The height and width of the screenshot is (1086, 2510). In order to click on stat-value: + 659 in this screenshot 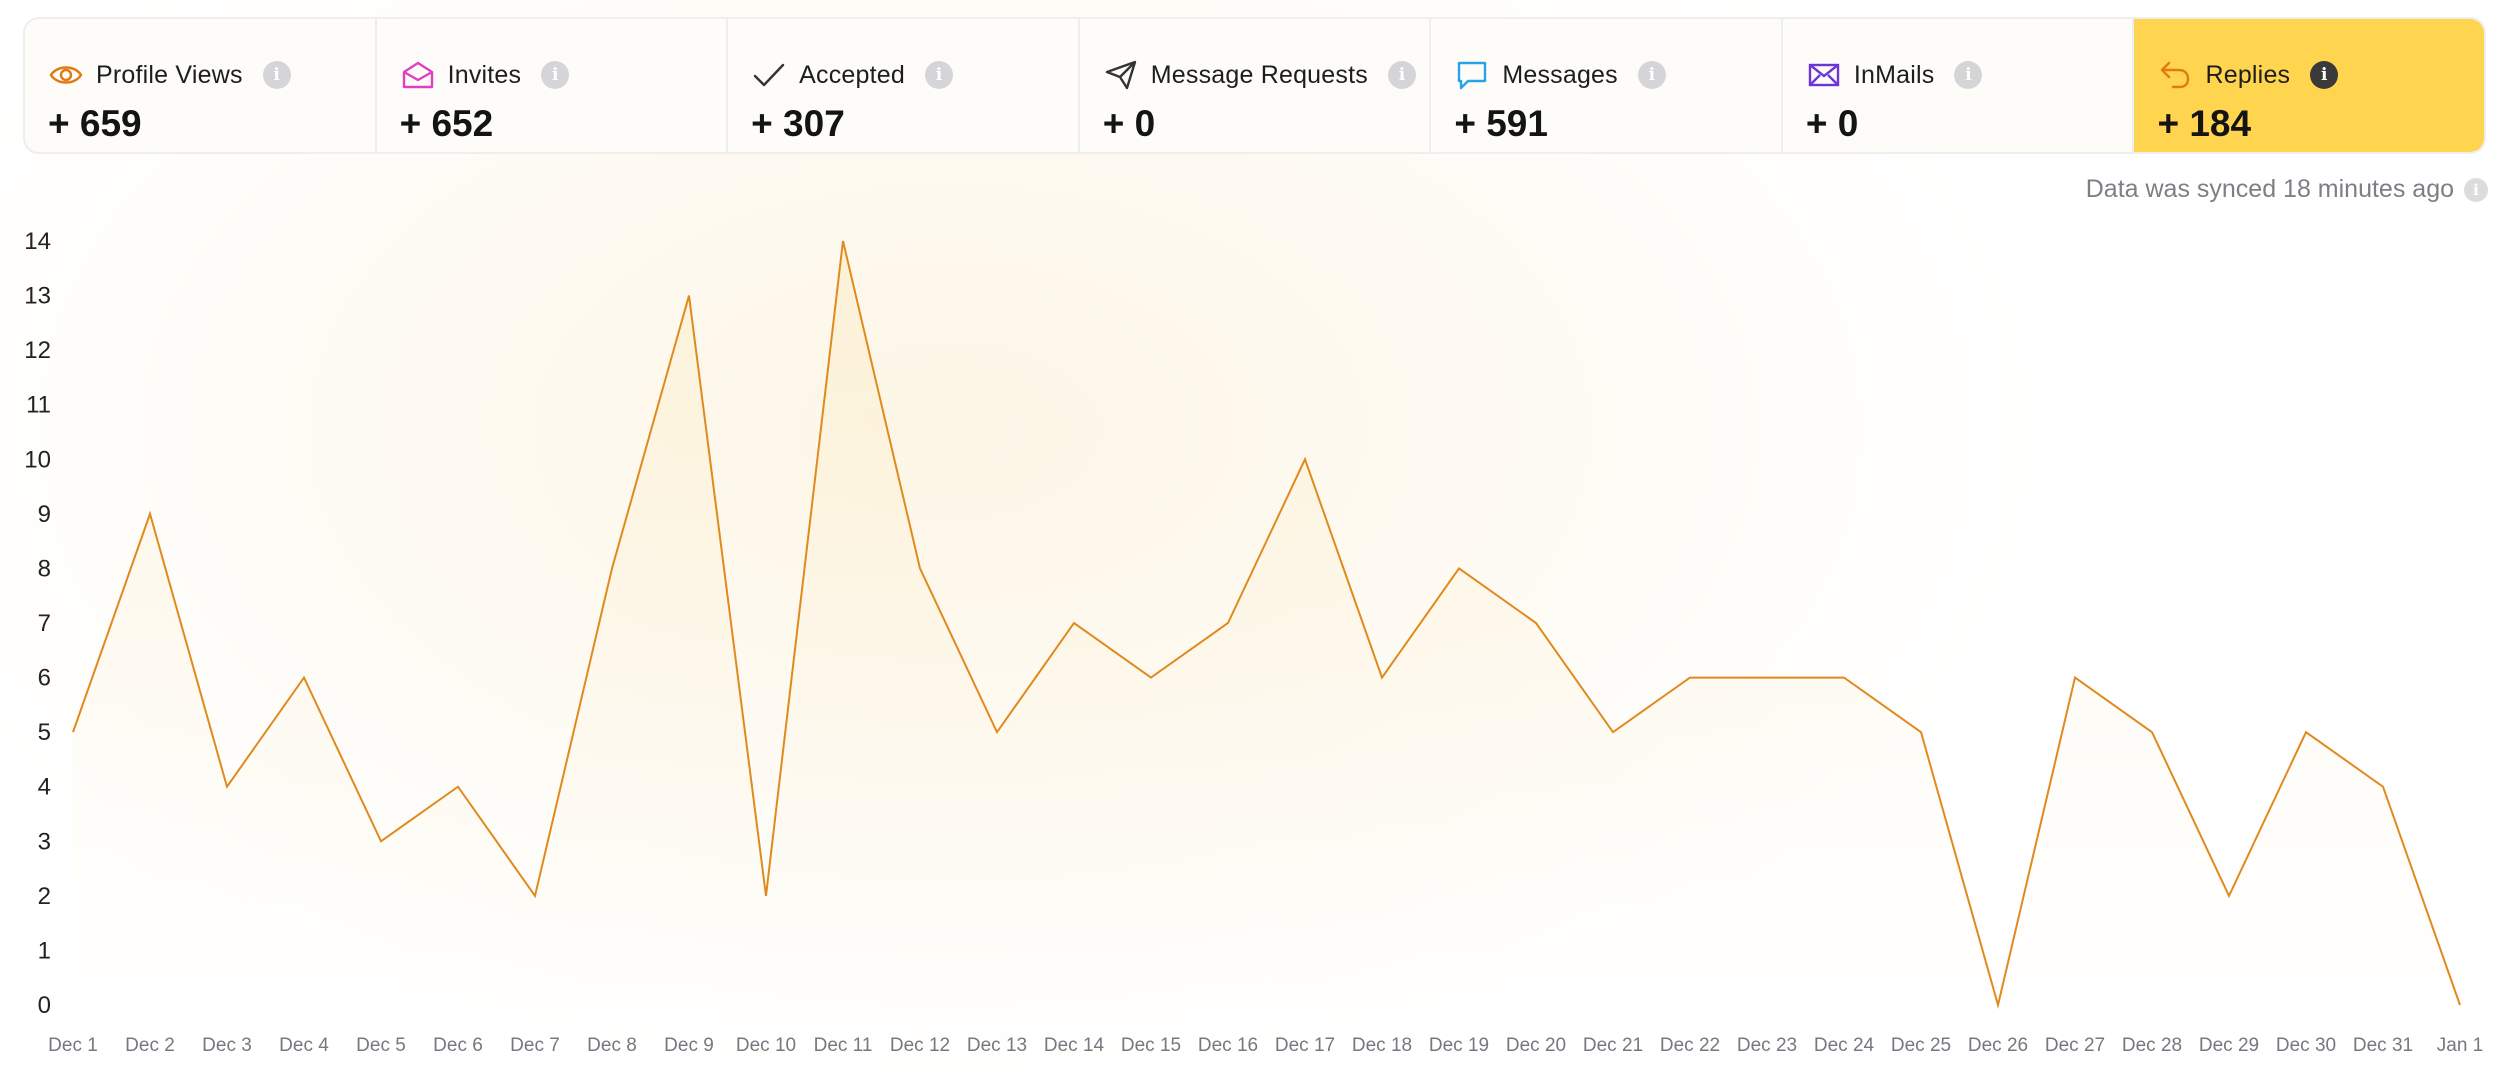, I will do `click(95, 123)`.